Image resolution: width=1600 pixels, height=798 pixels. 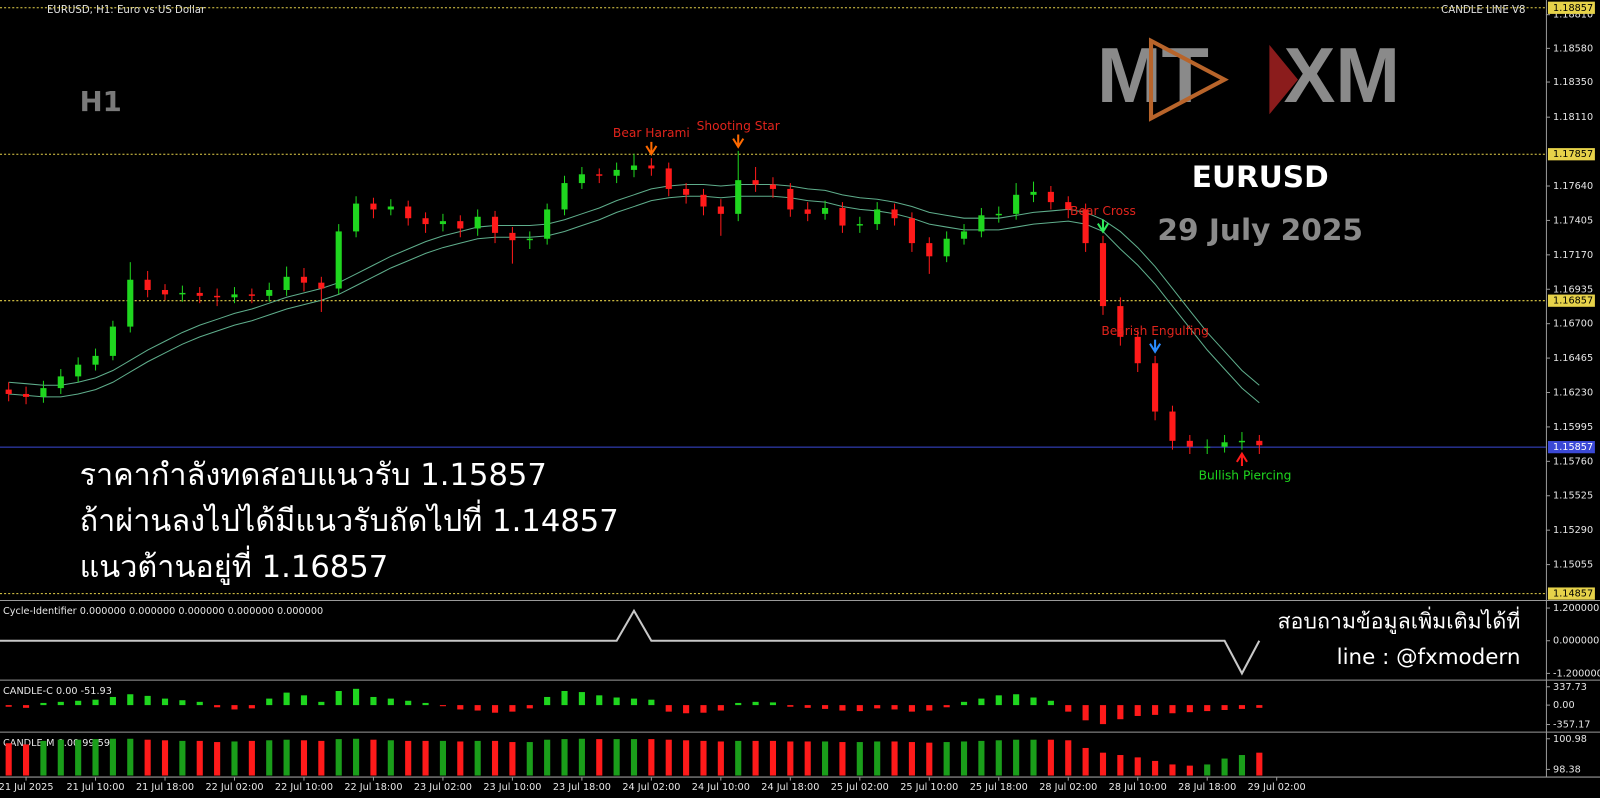 What do you see at coordinates (1573, 301) in the screenshot?
I see `level-tag-label: 1.16857` at bounding box center [1573, 301].